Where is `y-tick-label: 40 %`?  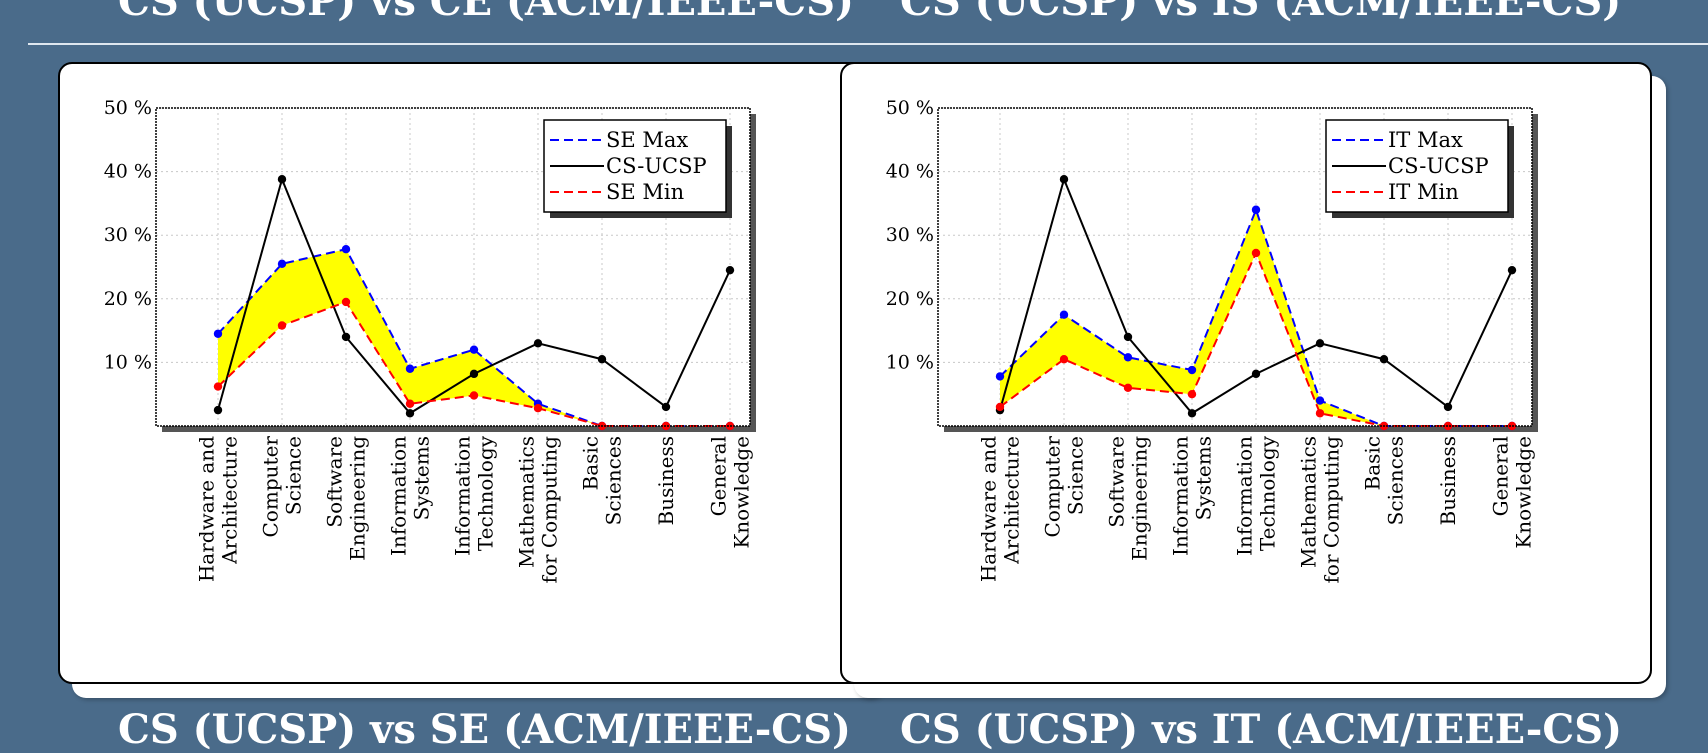 y-tick-label: 40 % is located at coordinates (910, 172).